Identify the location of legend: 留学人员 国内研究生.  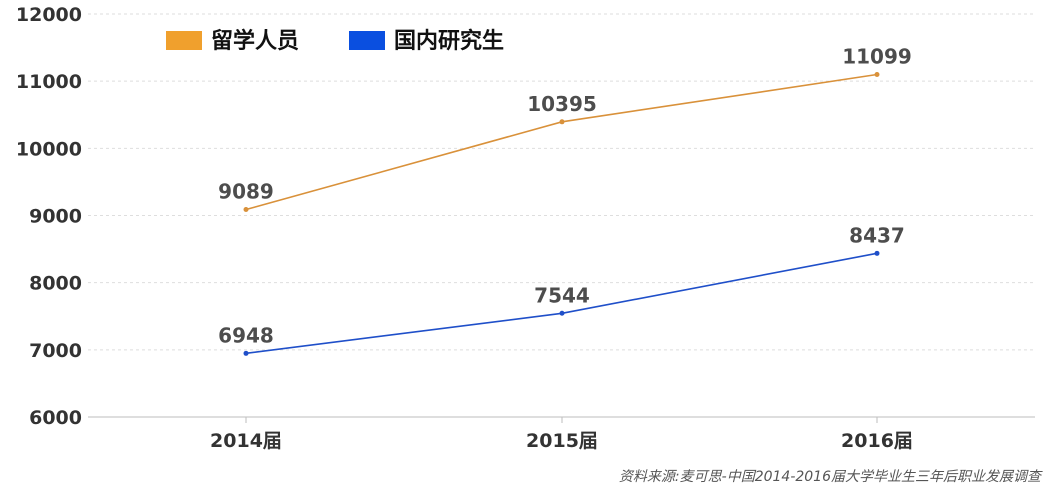
(335, 41).